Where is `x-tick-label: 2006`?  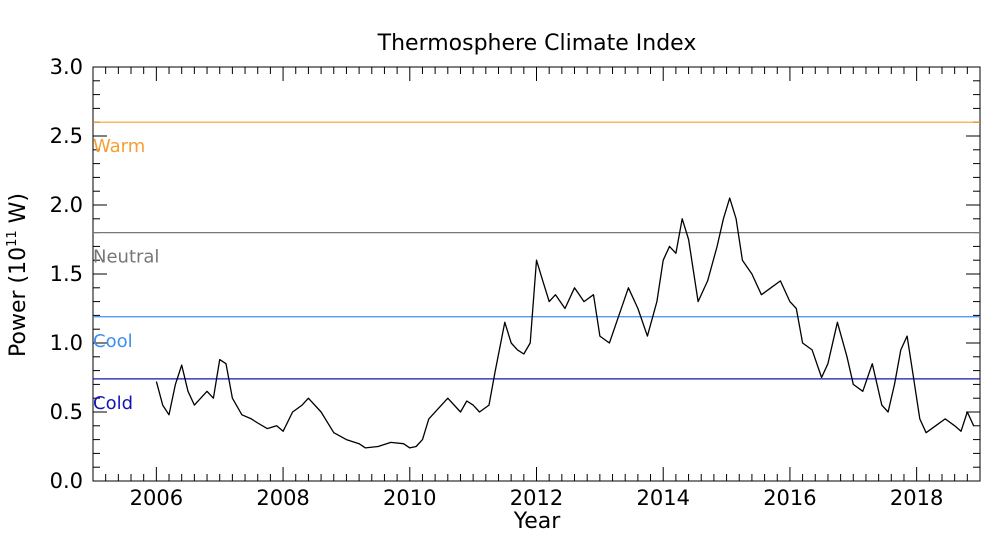 x-tick-label: 2006 is located at coordinates (156, 498).